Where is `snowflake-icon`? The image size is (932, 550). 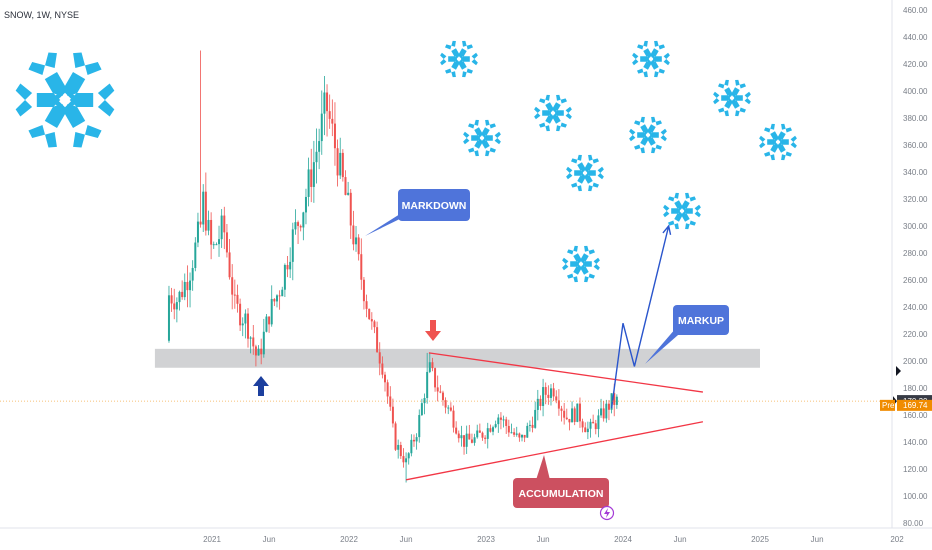
snowflake-icon is located at coordinates (553, 113).